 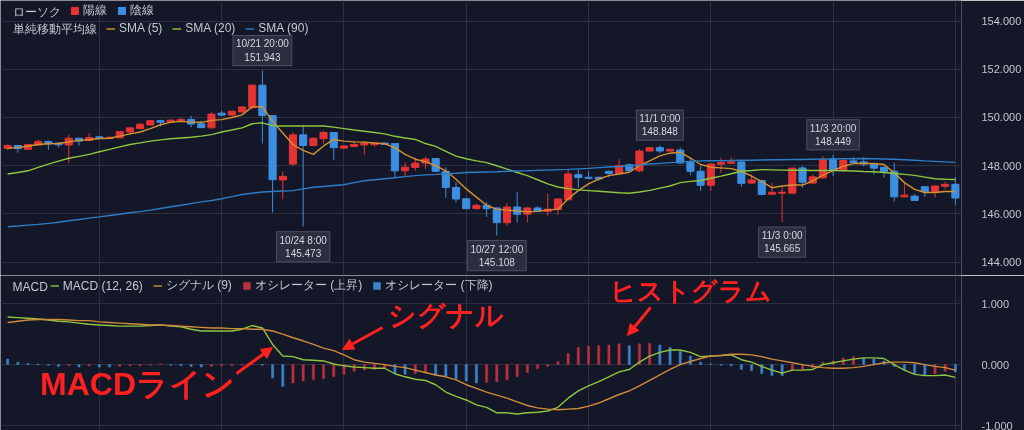 I want to click on legend-title: MACD, so click(x=30, y=286).